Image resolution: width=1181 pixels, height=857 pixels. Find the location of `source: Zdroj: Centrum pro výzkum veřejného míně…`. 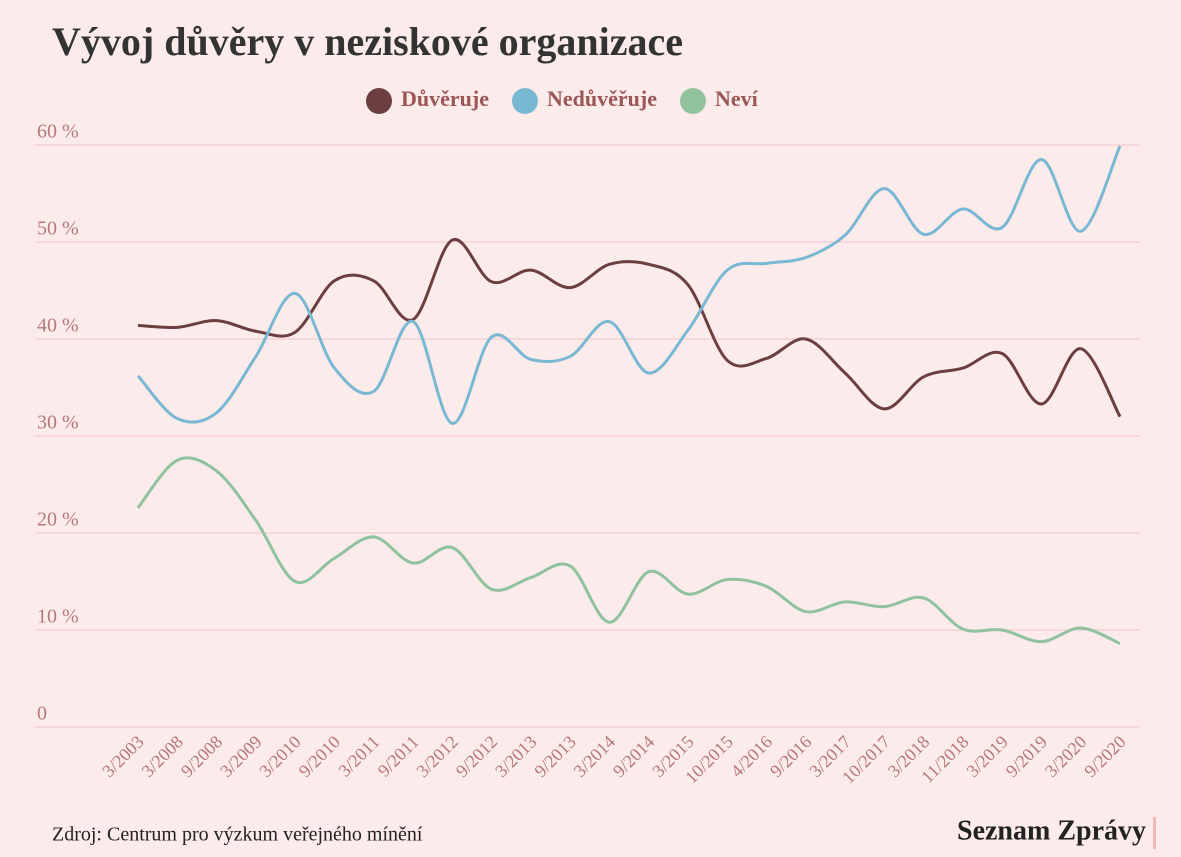

source: Zdroj: Centrum pro výzkum veřejného míně… is located at coordinates (237, 835).